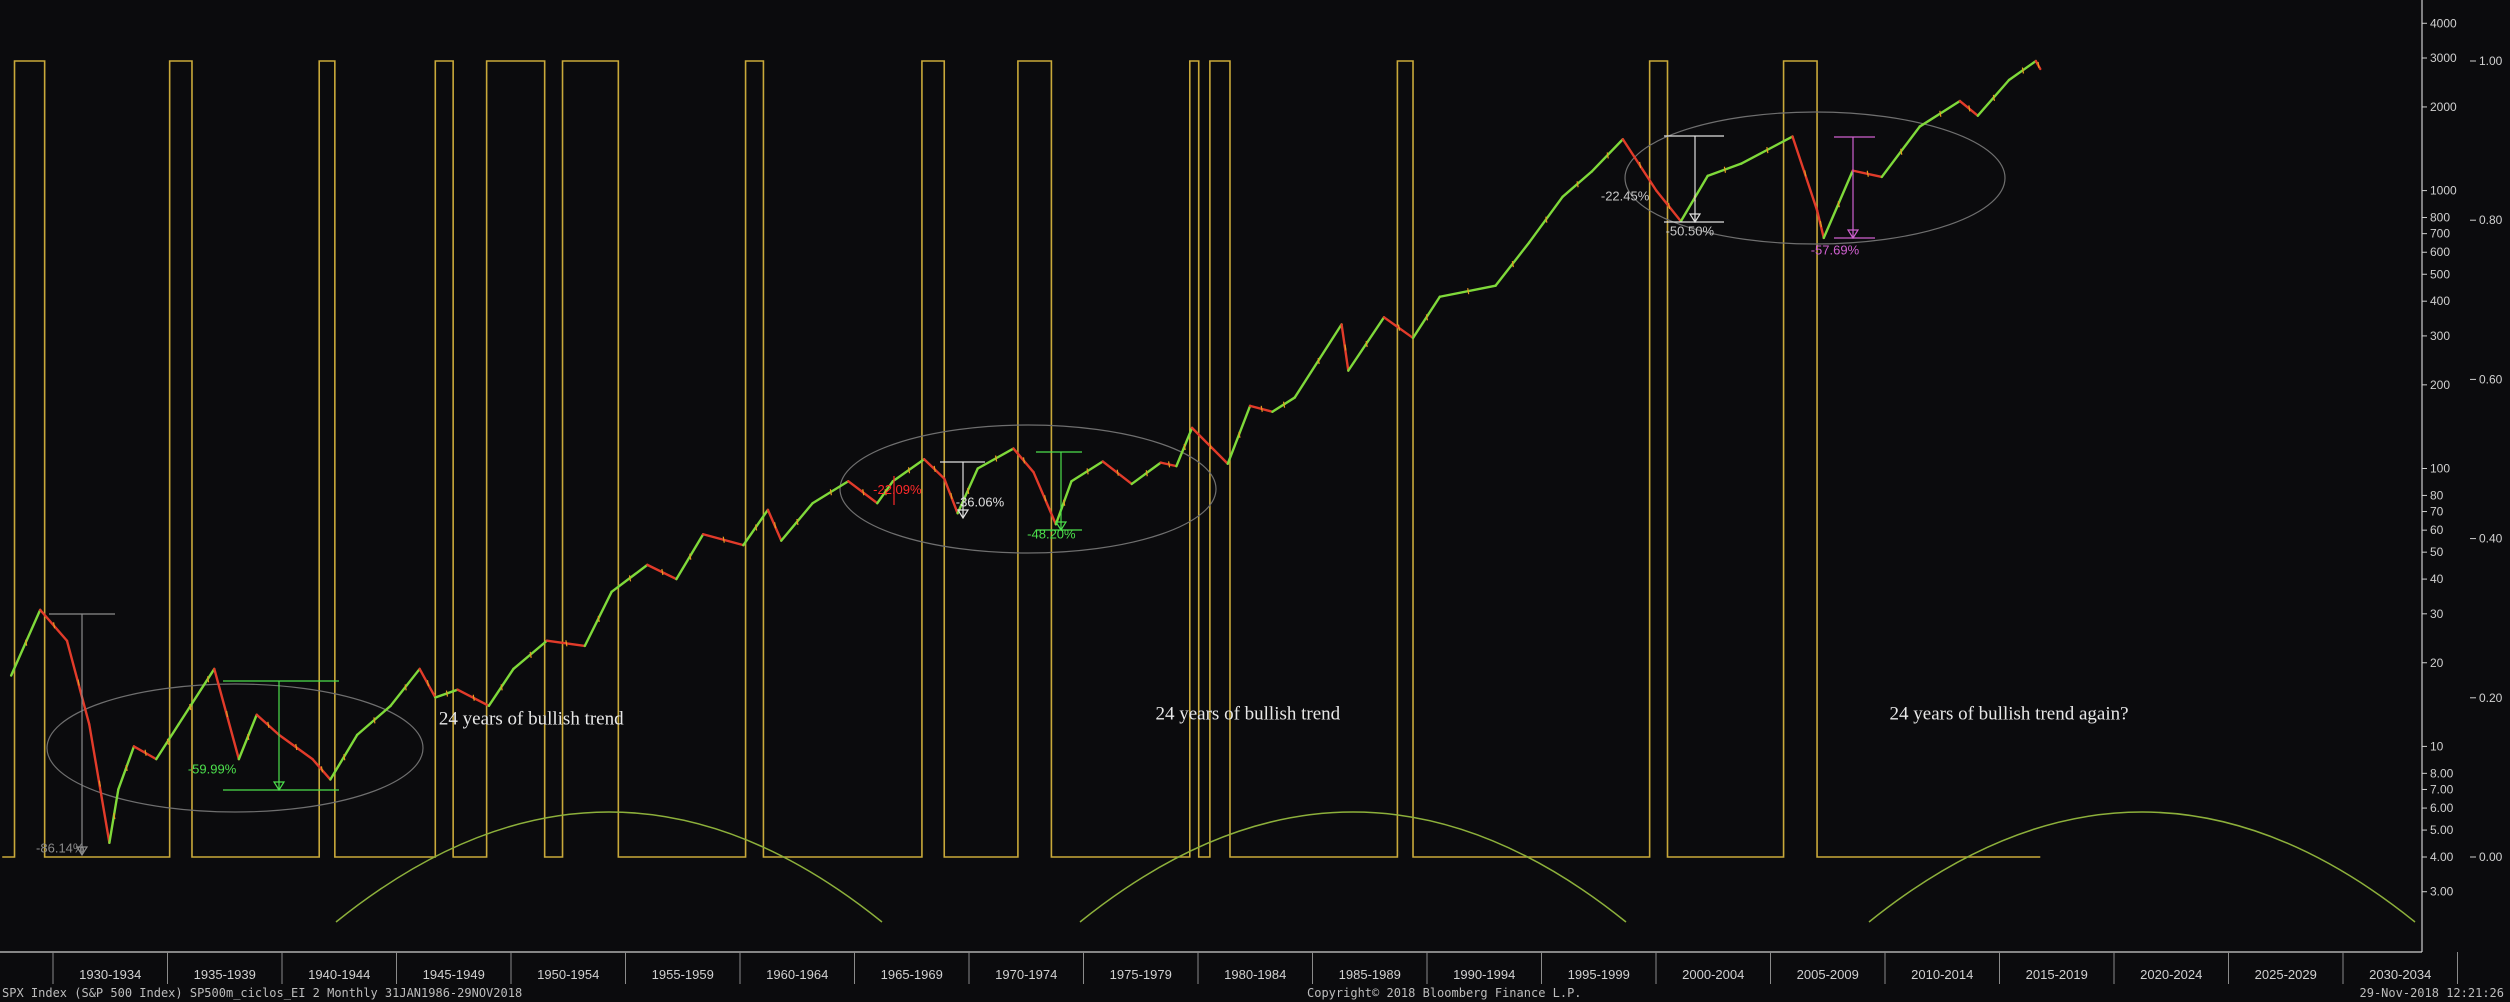 The height and width of the screenshot is (1002, 2510). What do you see at coordinates (2286, 974) in the screenshot?
I see `x-tick-label: 2025-2029` at bounding box center [2286, 974].